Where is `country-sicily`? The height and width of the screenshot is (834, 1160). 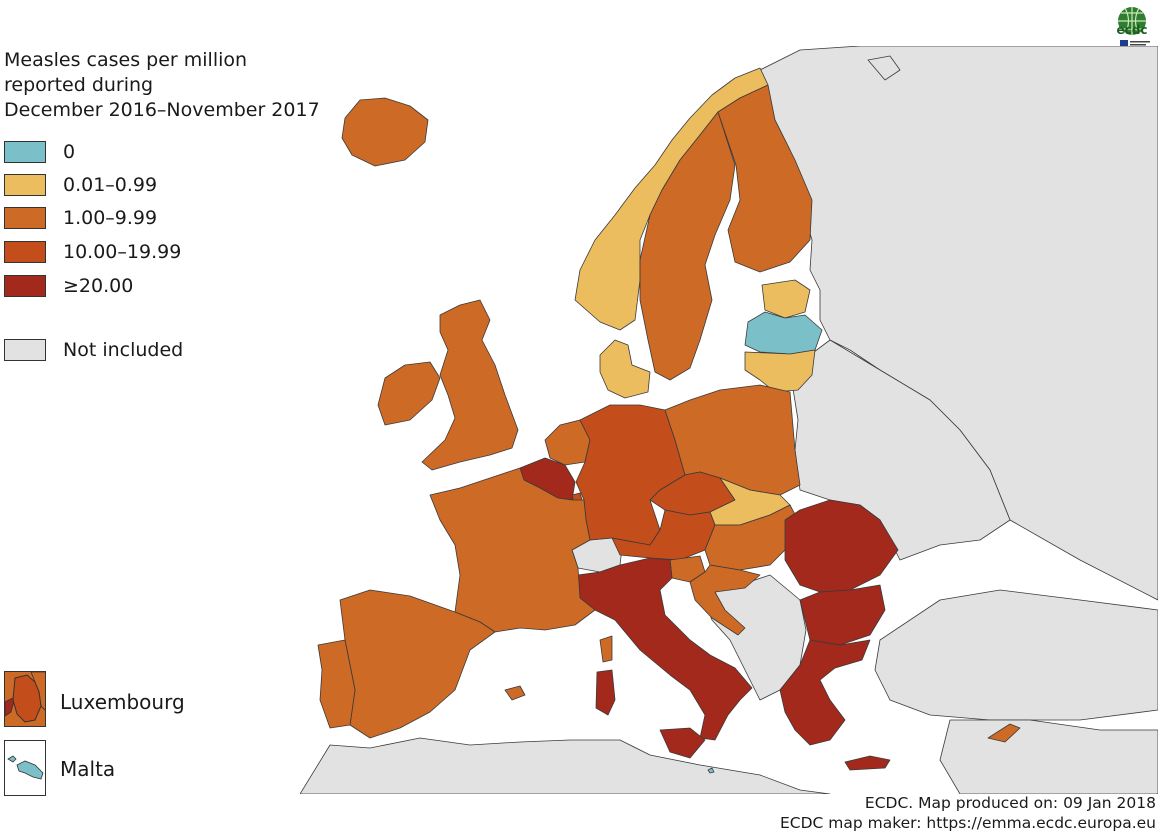
country-sicily is located at coordinates (682, 743).